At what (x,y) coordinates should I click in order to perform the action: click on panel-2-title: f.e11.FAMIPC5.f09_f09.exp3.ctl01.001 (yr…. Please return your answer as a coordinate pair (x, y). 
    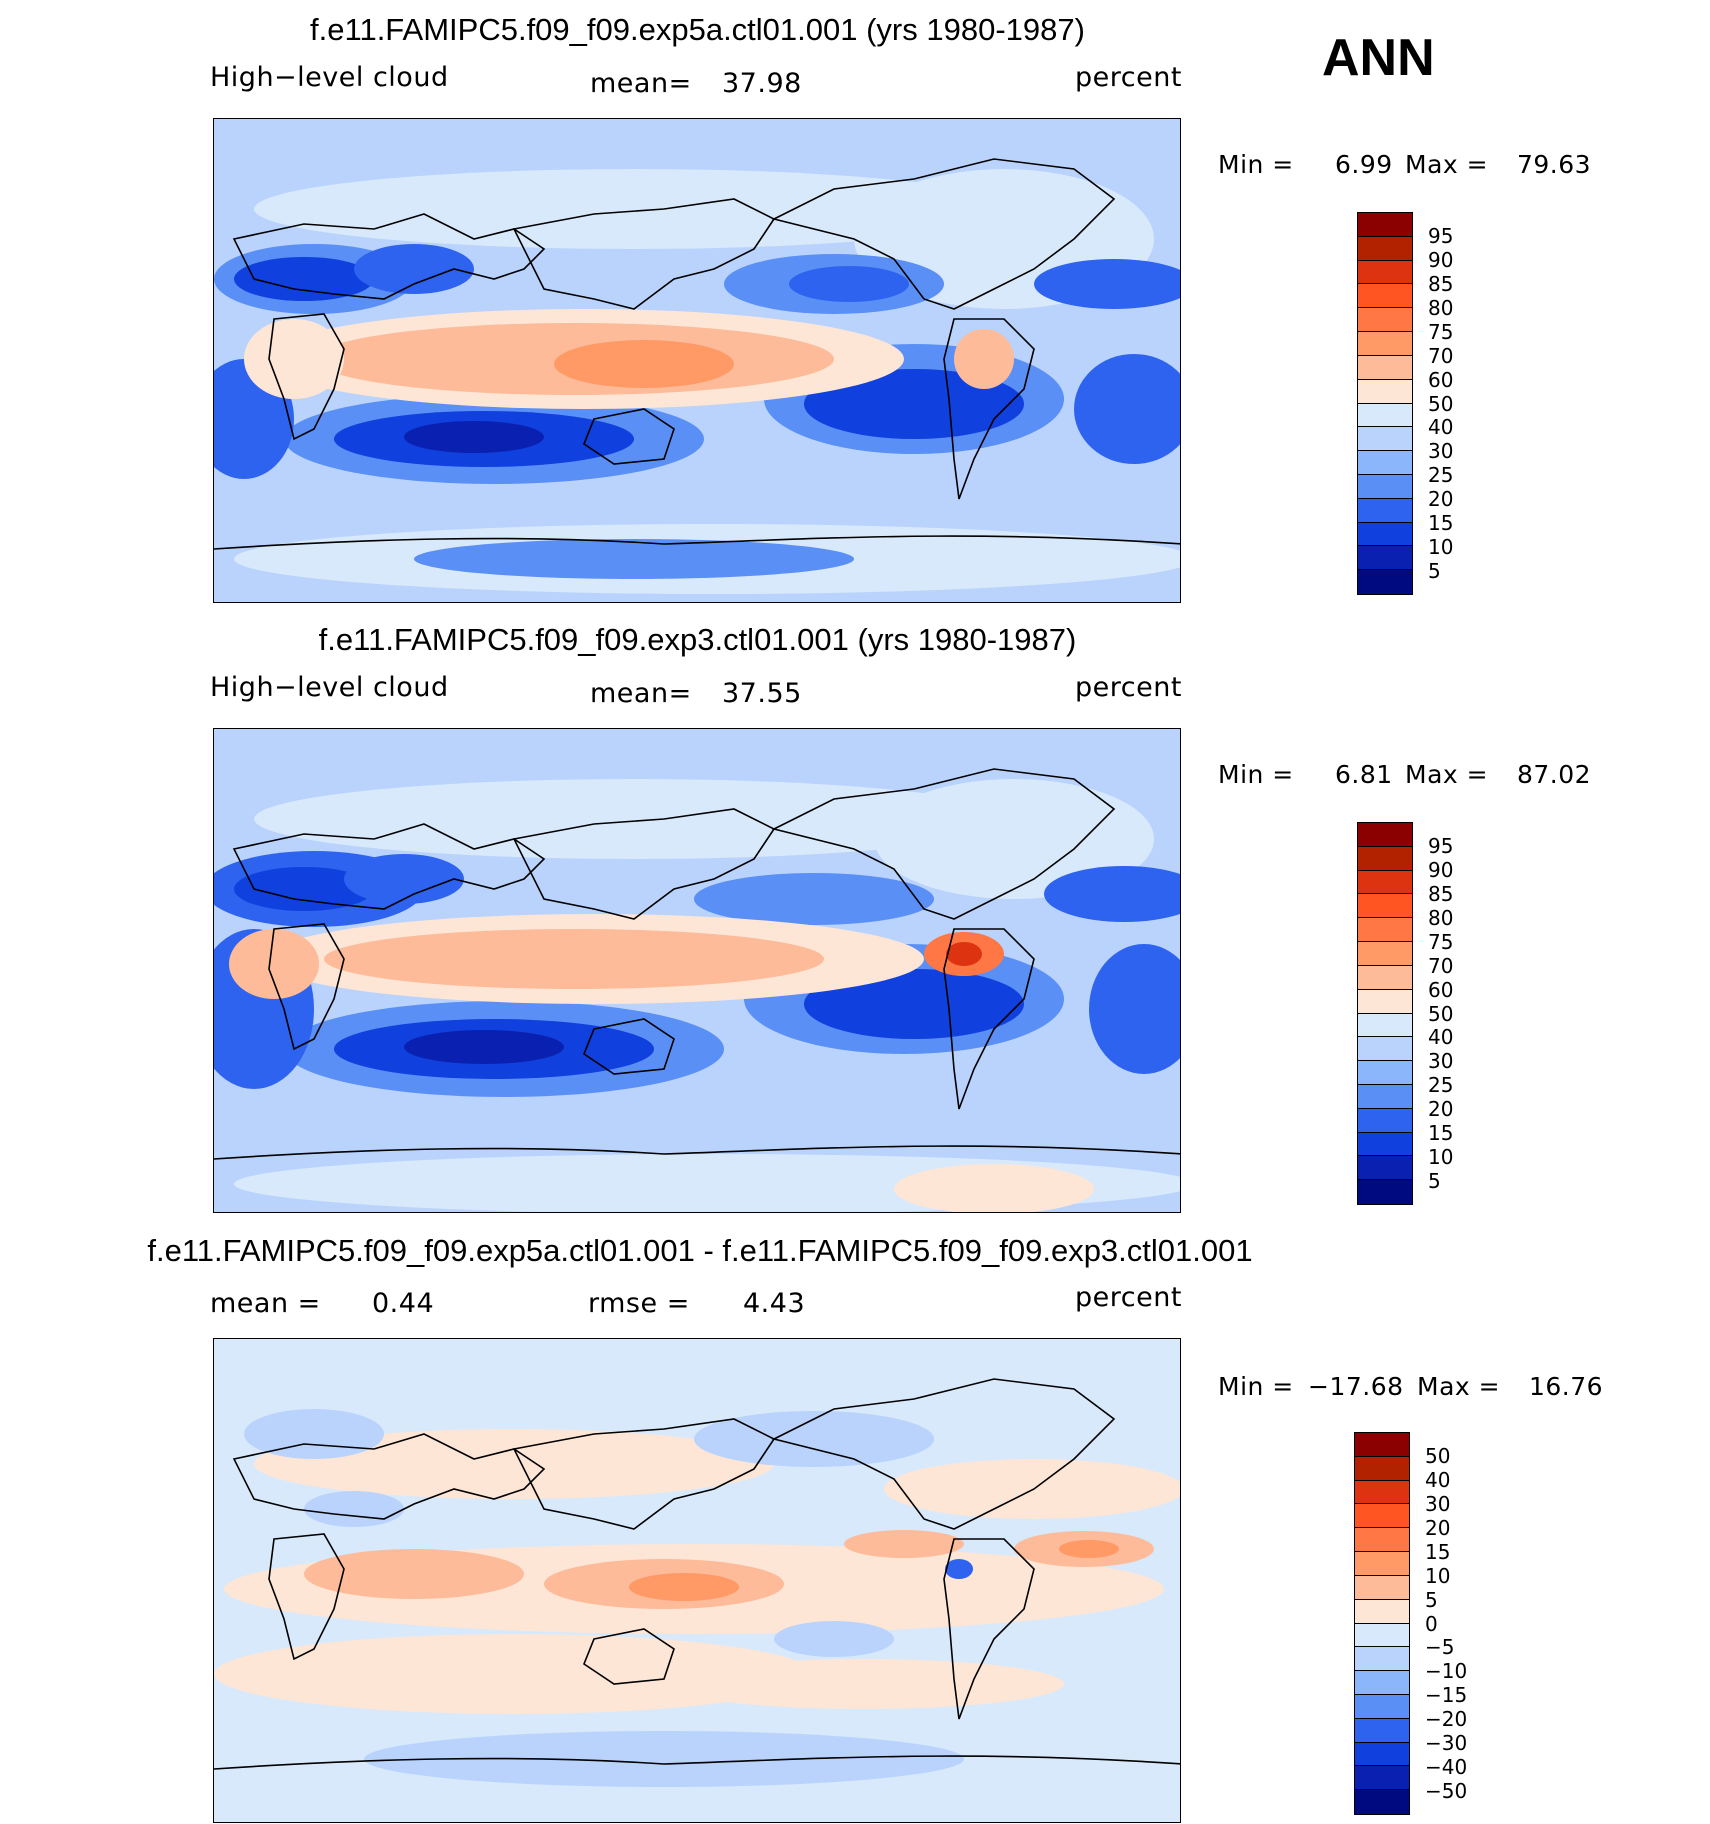
    Looking at the image, I should click on (697, 639).